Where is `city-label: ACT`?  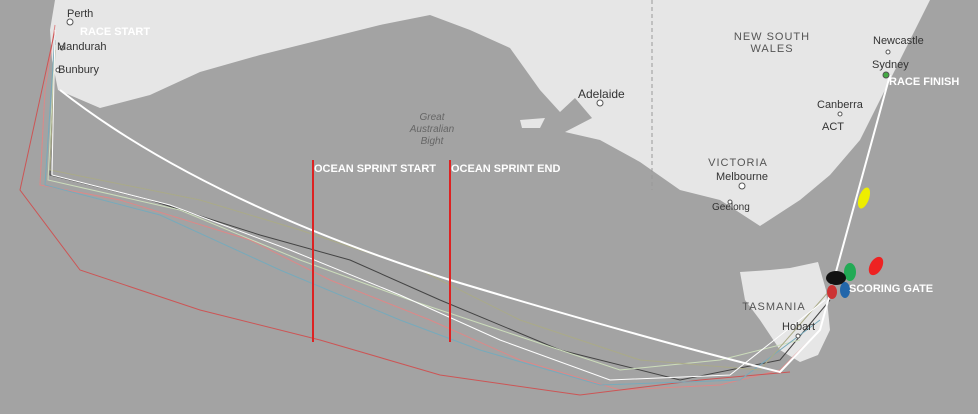
city-label: ACT is located at coordinates (833, 127).